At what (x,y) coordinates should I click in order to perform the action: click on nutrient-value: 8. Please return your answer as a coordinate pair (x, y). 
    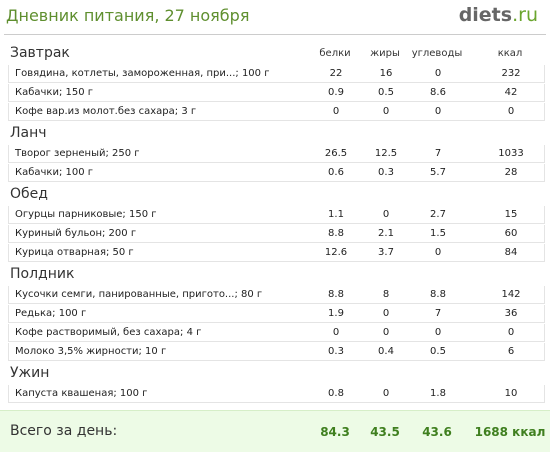
    Looking at the image, I should click on (386, 294).